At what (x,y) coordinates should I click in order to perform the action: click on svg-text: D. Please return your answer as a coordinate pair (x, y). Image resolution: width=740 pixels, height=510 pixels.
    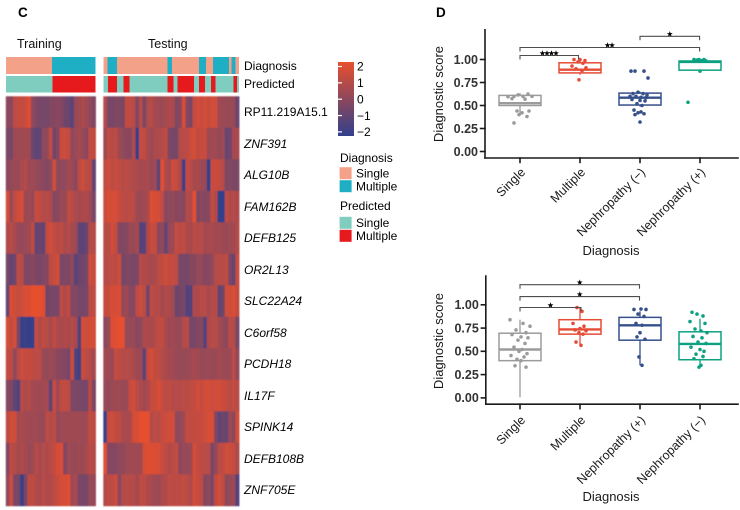
    Looking at the image, I should click on (441, 12).